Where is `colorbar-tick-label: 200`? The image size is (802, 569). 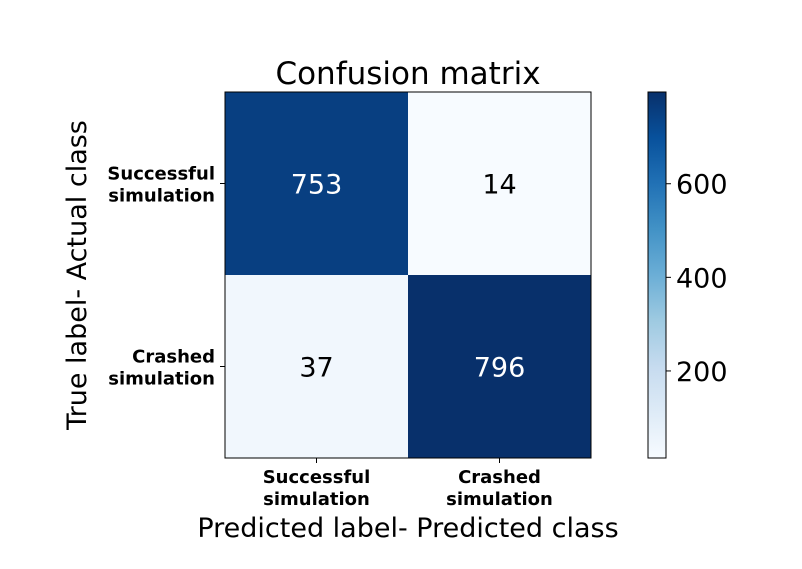
colorbar-tick-label: 200 is located at coordinates (702, 372).